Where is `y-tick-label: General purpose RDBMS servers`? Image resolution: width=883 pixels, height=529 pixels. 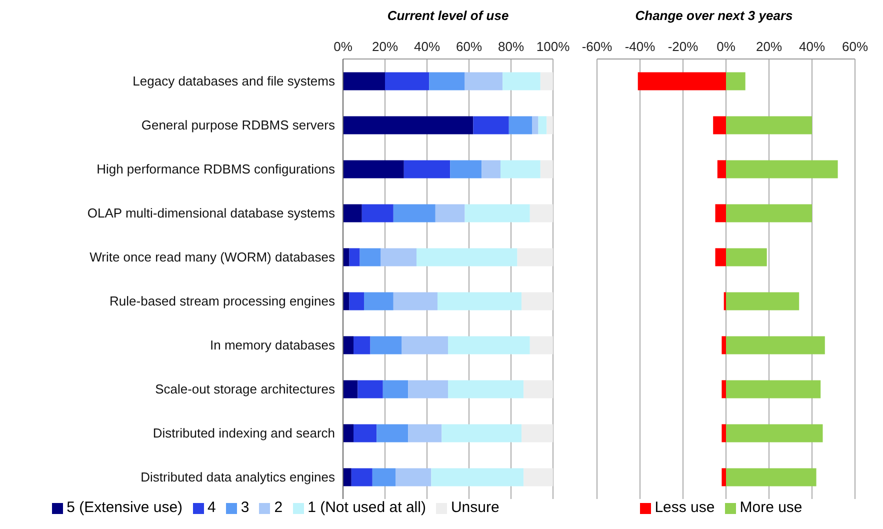
y-tick-label: General purpose RDBMS servers is located at coordinates (238, 125).